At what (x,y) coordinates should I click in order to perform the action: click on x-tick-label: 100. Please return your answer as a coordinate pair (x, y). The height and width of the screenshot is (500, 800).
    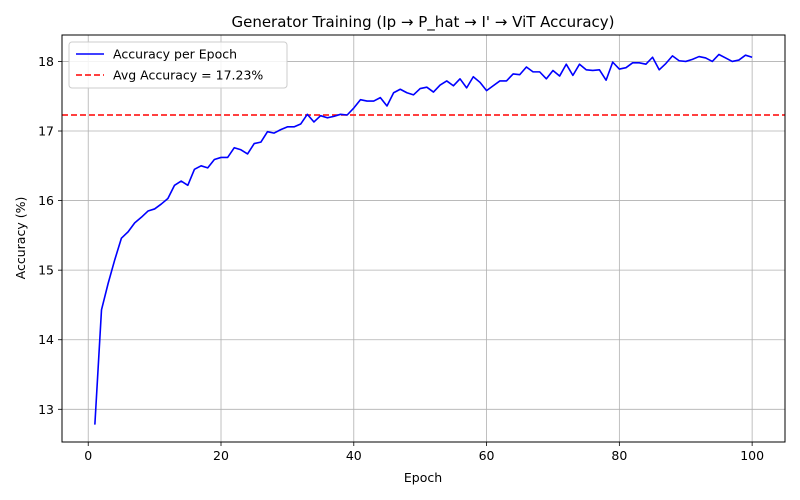
    Looking at the image, I should click on (752, 455).